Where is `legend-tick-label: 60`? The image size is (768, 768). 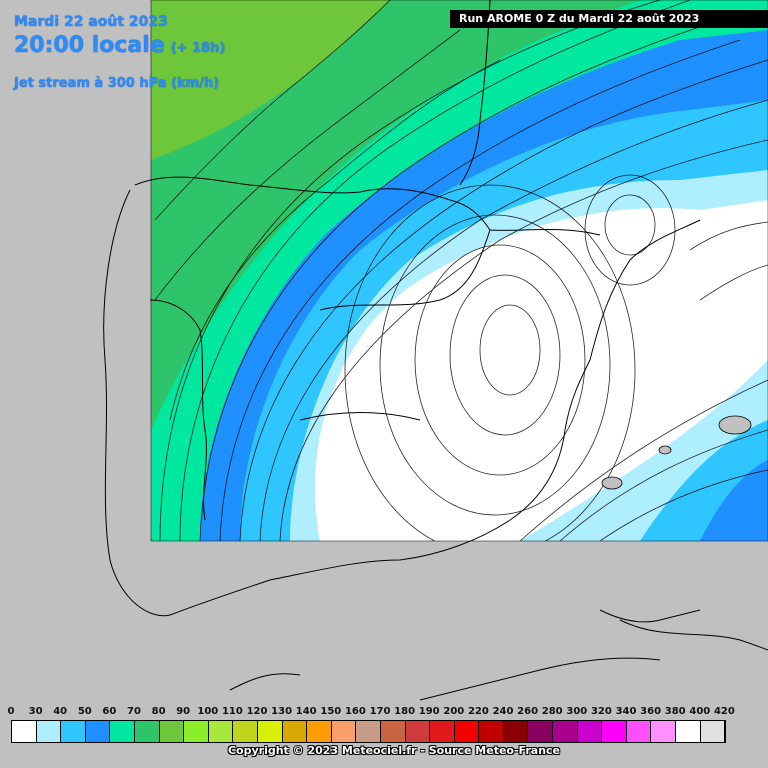 legend-tick-label: 60 is located at coordinates (109, 711).